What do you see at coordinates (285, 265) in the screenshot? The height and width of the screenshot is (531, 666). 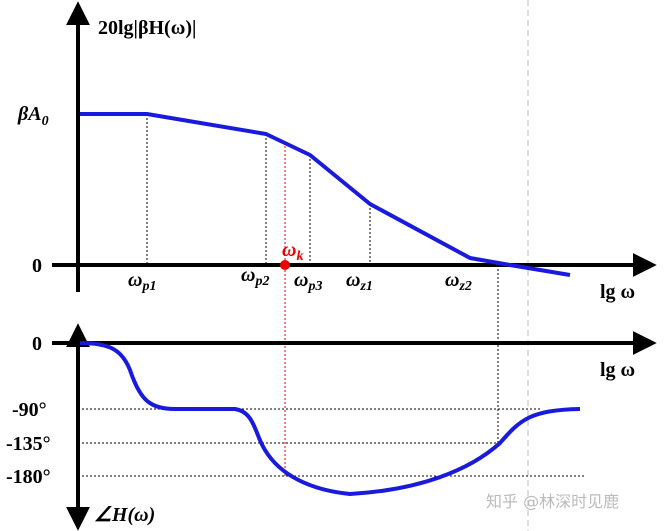 I see `omega-k-point` at bounding box center [285, 265].